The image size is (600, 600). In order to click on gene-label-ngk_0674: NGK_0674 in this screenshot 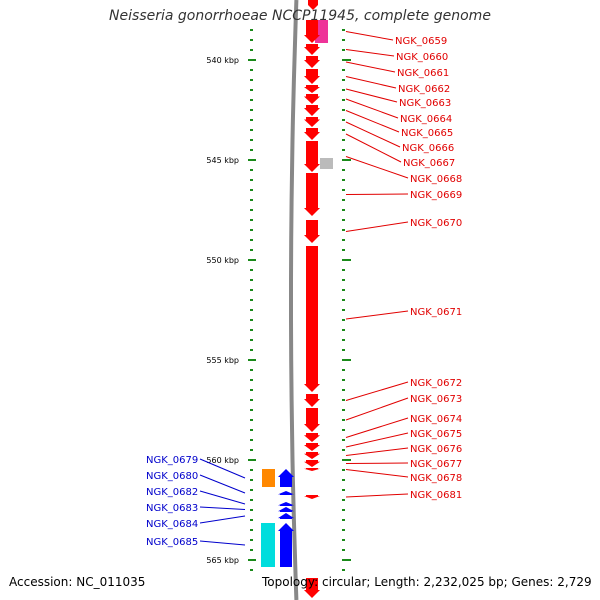, I will do `click(436, 419)`.